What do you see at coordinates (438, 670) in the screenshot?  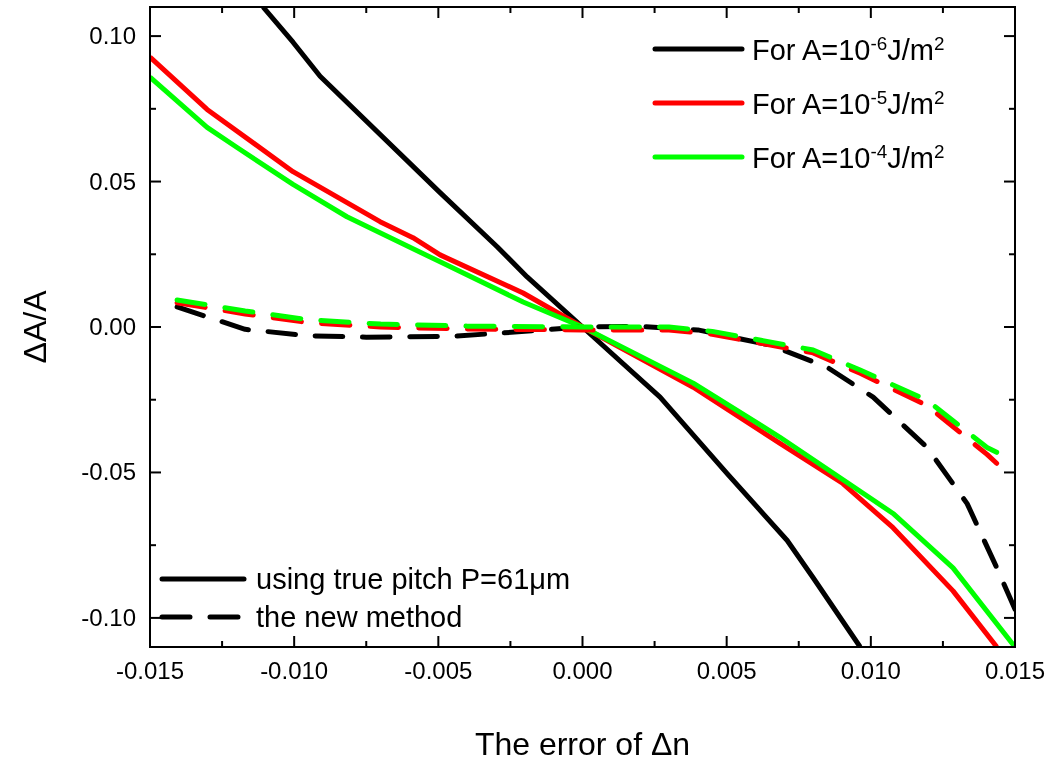 I see `x-tick-label: -0.005` at bounding box center [438, 670].